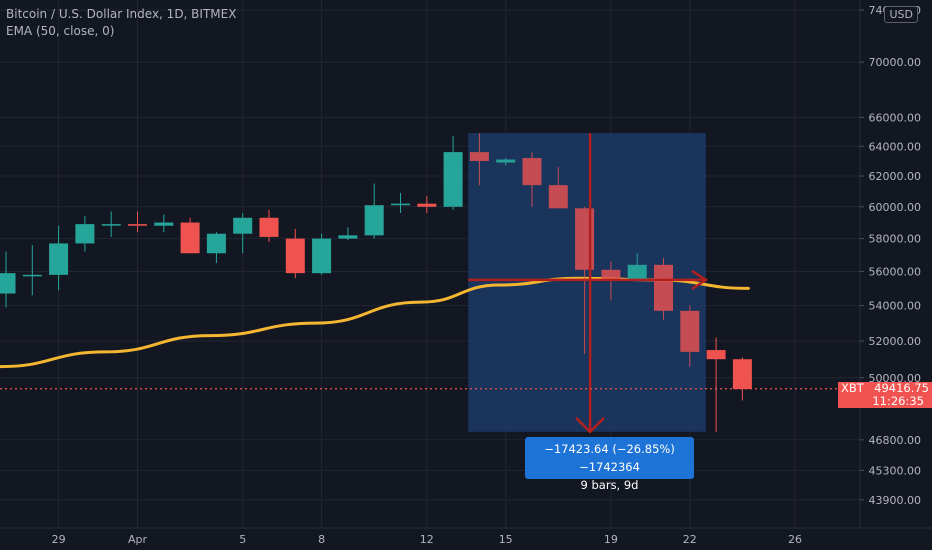  I want to click on last-price-value: 49416.75, so click(901, 387).